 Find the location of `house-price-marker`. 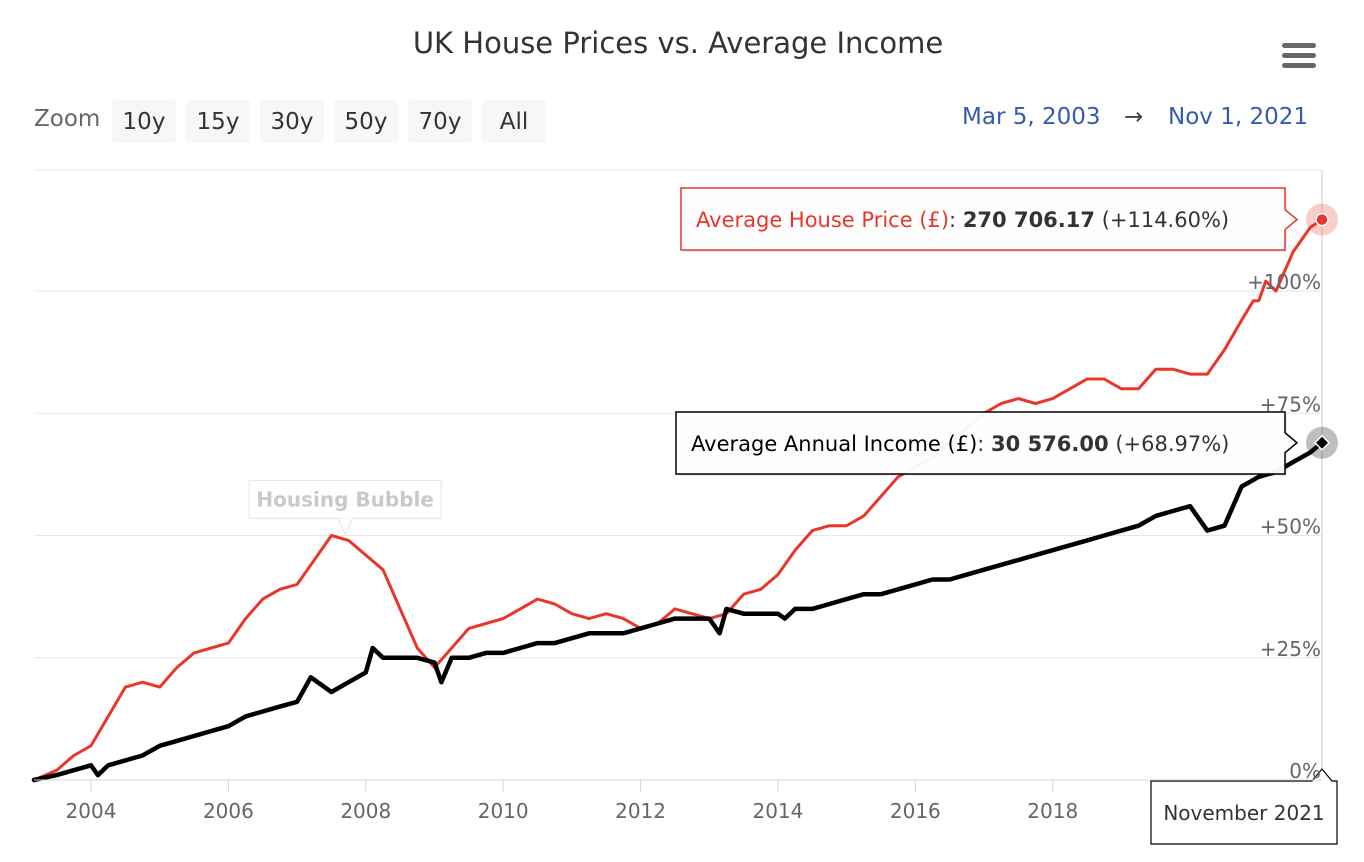

house-price-marker is located at coordinates (1322, 219).